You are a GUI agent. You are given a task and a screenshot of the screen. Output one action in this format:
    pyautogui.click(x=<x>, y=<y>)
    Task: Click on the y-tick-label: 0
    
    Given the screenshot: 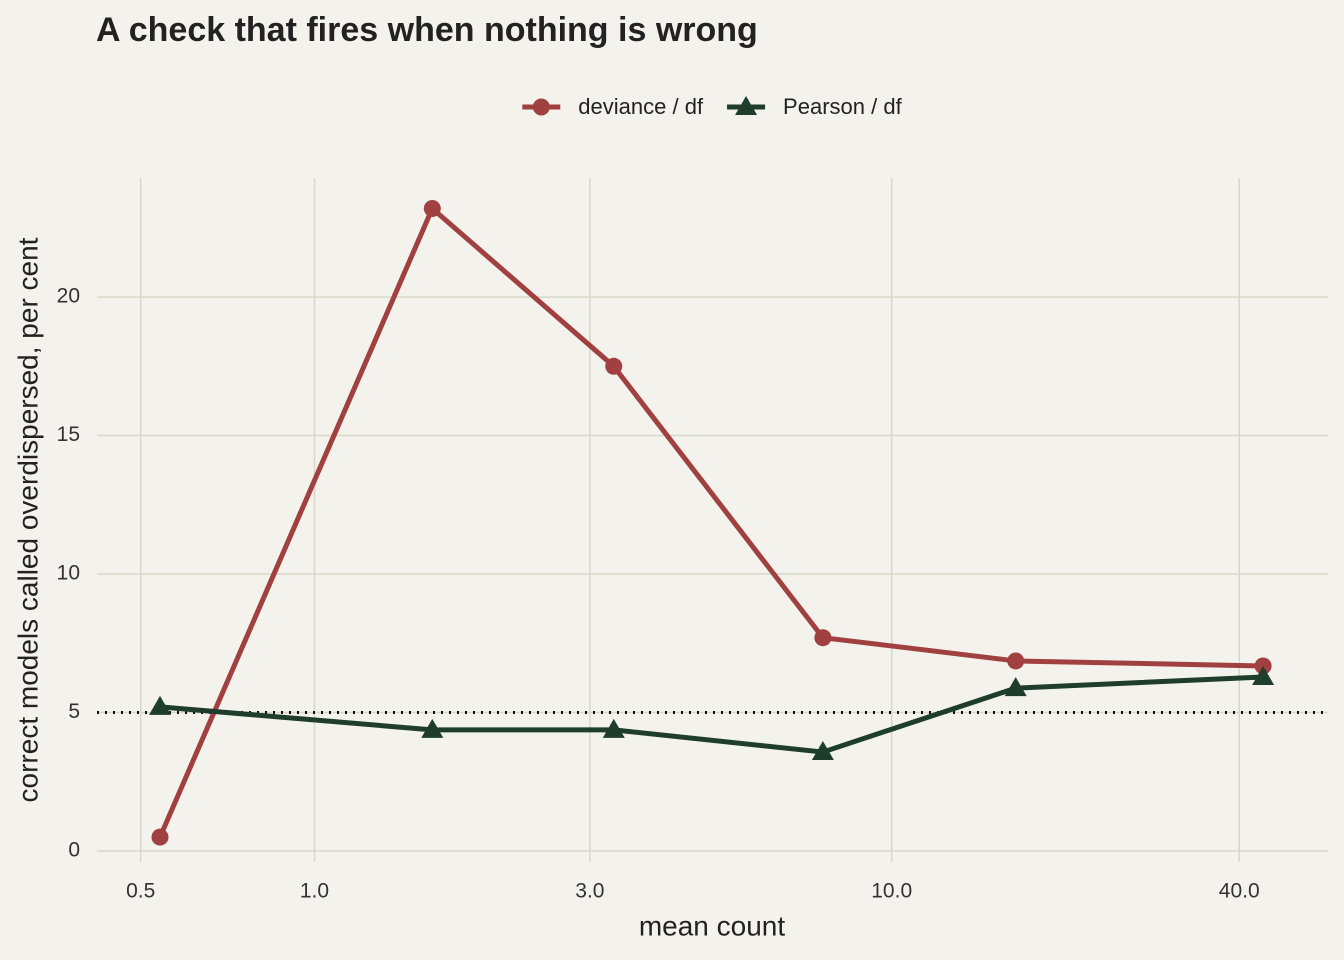 What is the action you would take?
    pyautogui.click(x=74, y=849)
    